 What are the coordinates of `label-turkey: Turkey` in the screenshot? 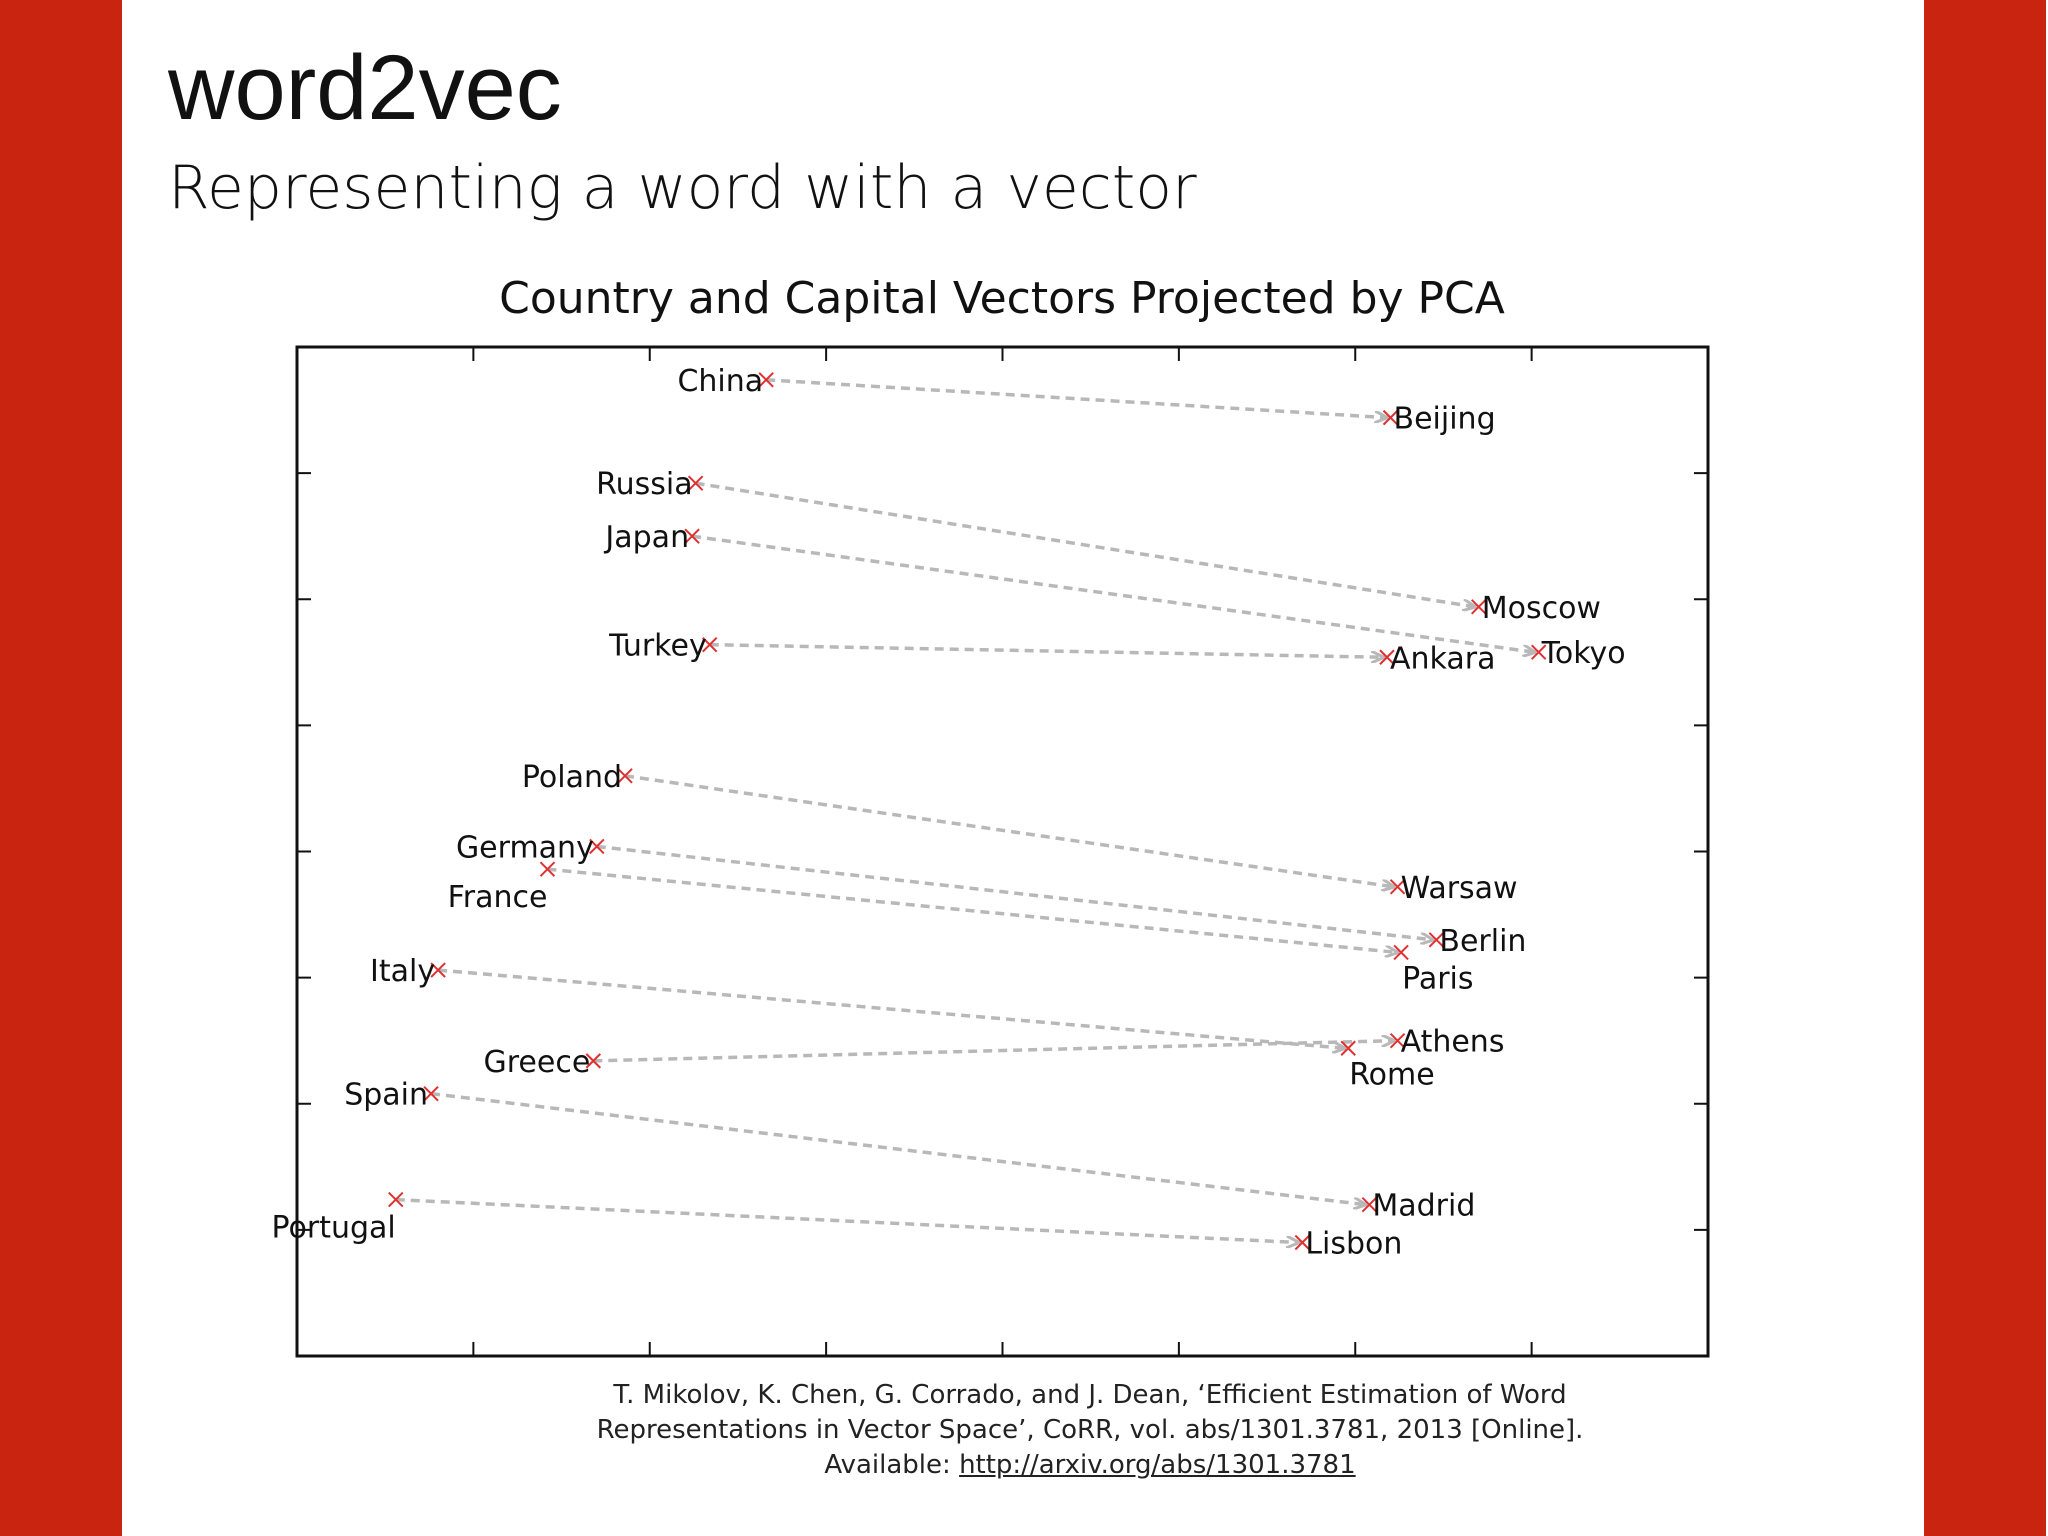 It's located at (657, 646).